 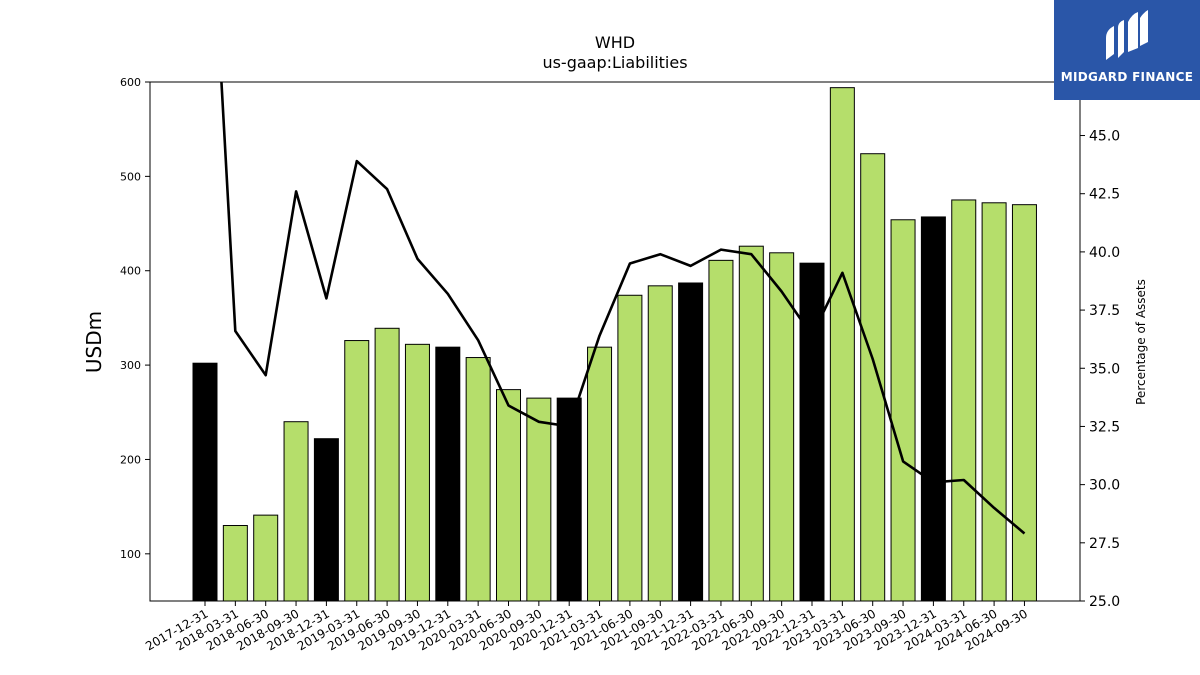 I want to click on y-axis-label: USDm, so click(x=94, y=342).